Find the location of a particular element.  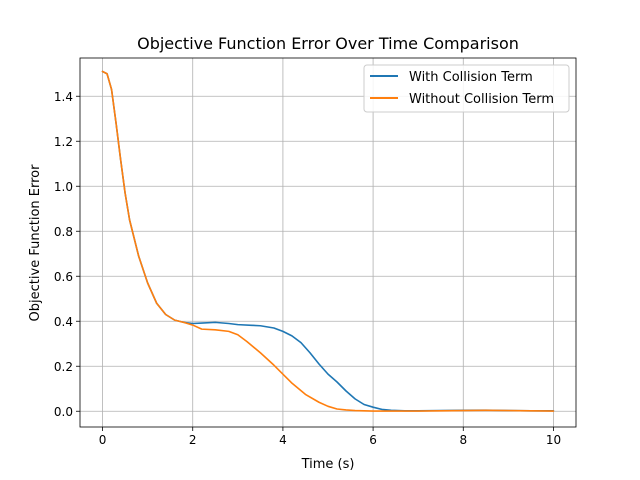

y-tick-label: 0.4 is located at coordinates (63, 322).